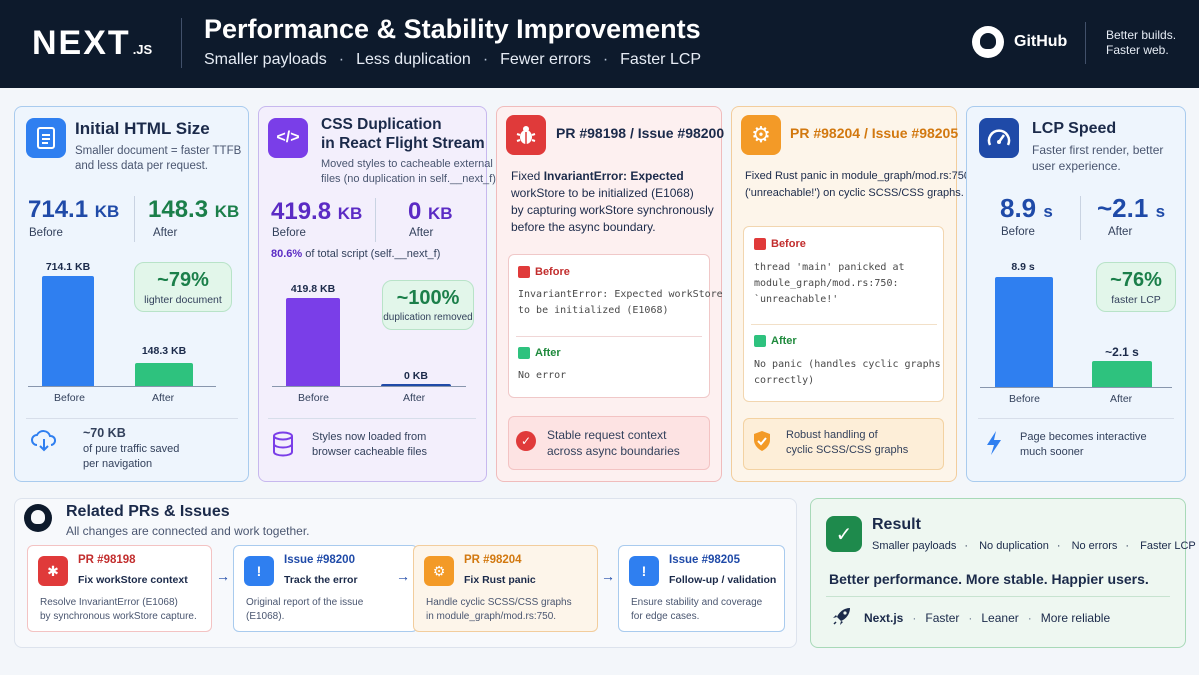 The height and width of the screenshot is (675, 1199). What do you see at coordinates (998, 573) in the screenshot?
I see `result-panel` at bounding box center [998, 573].